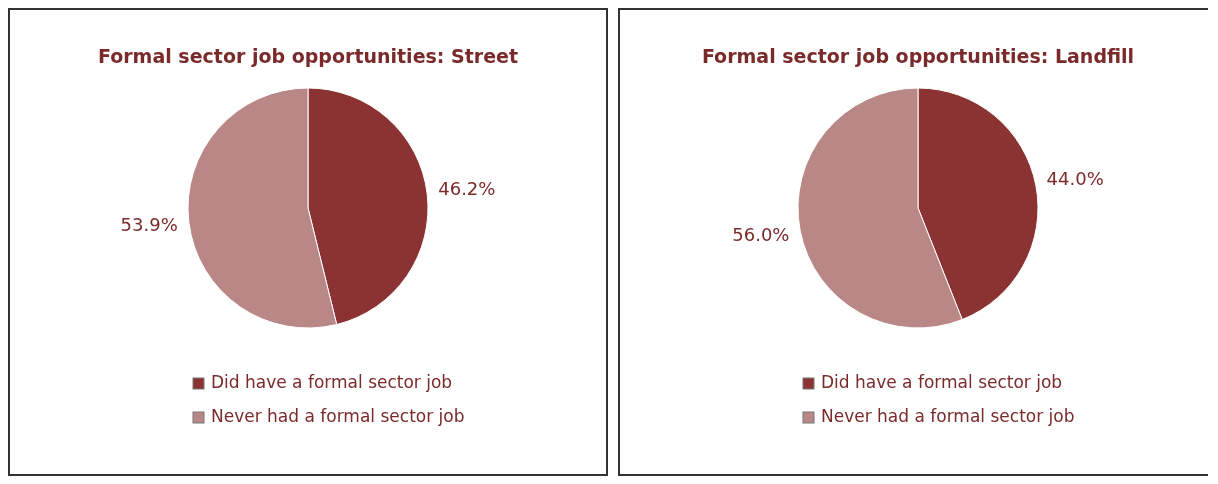 The width and height of the screenshot is (1218, 484). Describe the element at coordinates (1075, 178) in the screenshot. I see `data-label: 44.0%` at that location.